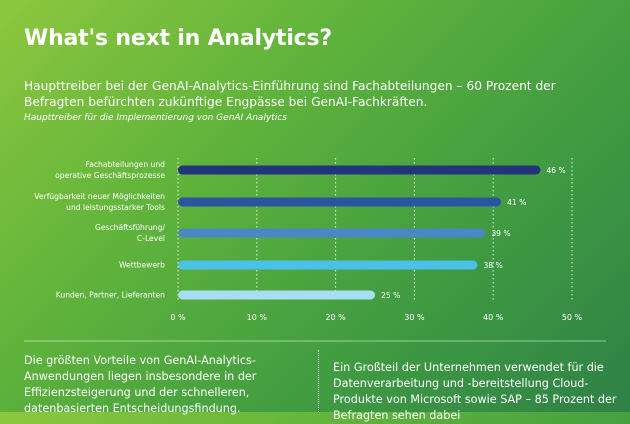 The height and width of the screenshot is (424, 630). What do you see at coordinates (390, 295) in the screenshot?
I see `bar-value-label: 25 %` at bounding box center [390, 295].